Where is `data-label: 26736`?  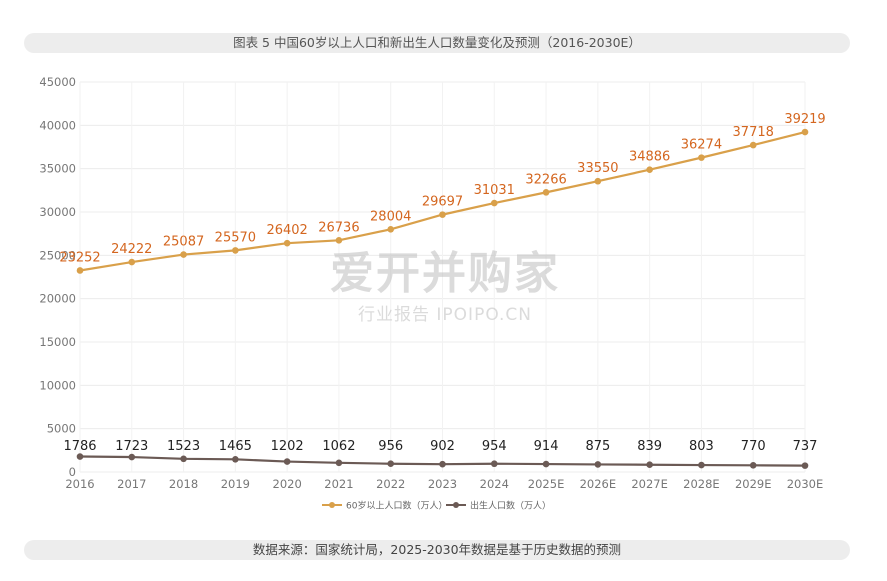
data-label: 26736 is located at coordinates (338, 227).